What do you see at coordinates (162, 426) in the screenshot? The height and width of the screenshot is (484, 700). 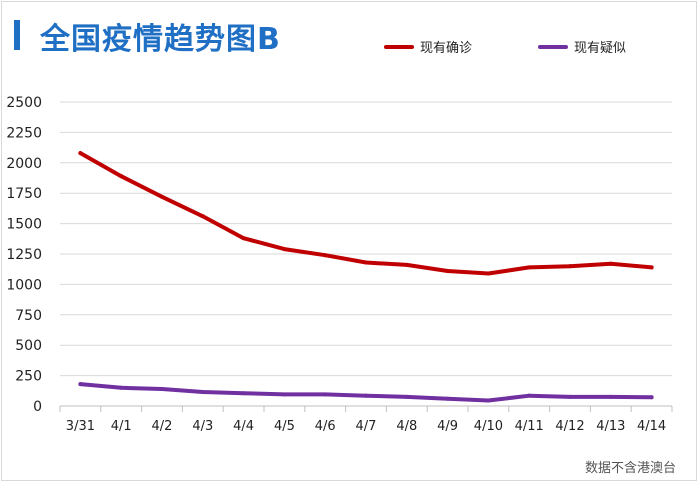 I see `x-tick-label: 4/2` at bounding box center [162, 426].